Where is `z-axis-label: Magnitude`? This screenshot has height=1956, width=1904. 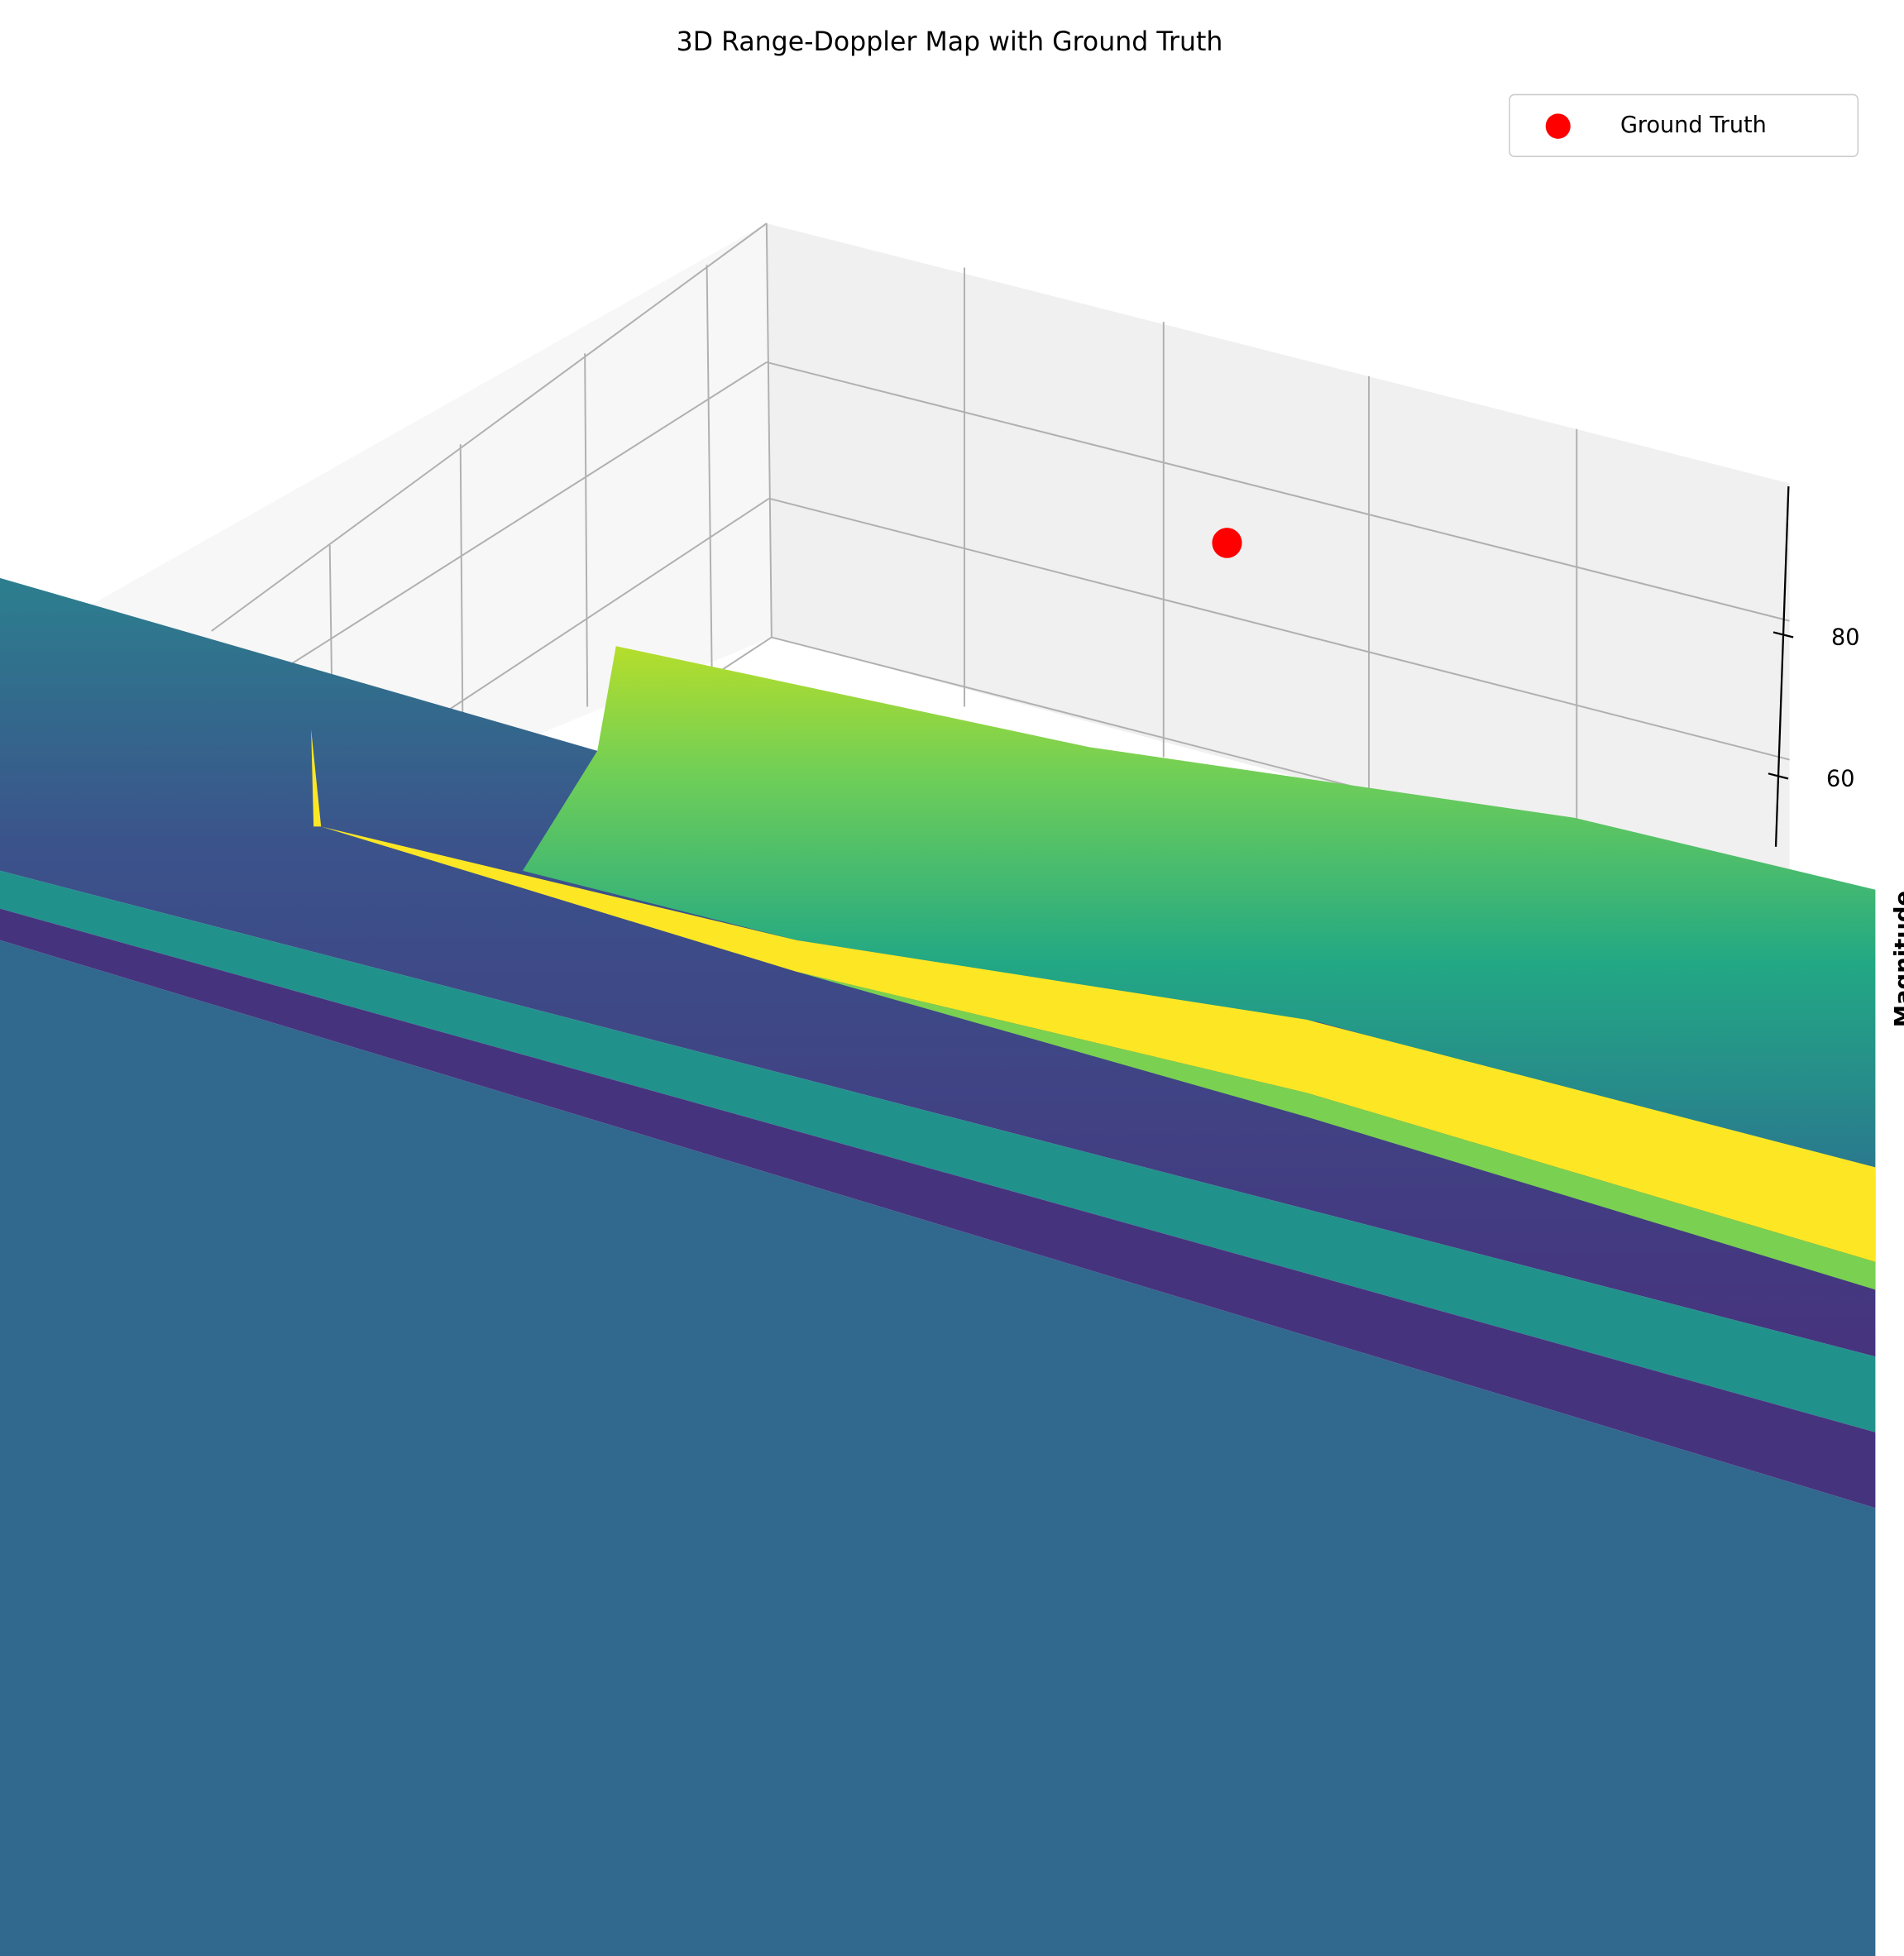
z-axis-label: Magnitude is located at coordinates (1897, 959).